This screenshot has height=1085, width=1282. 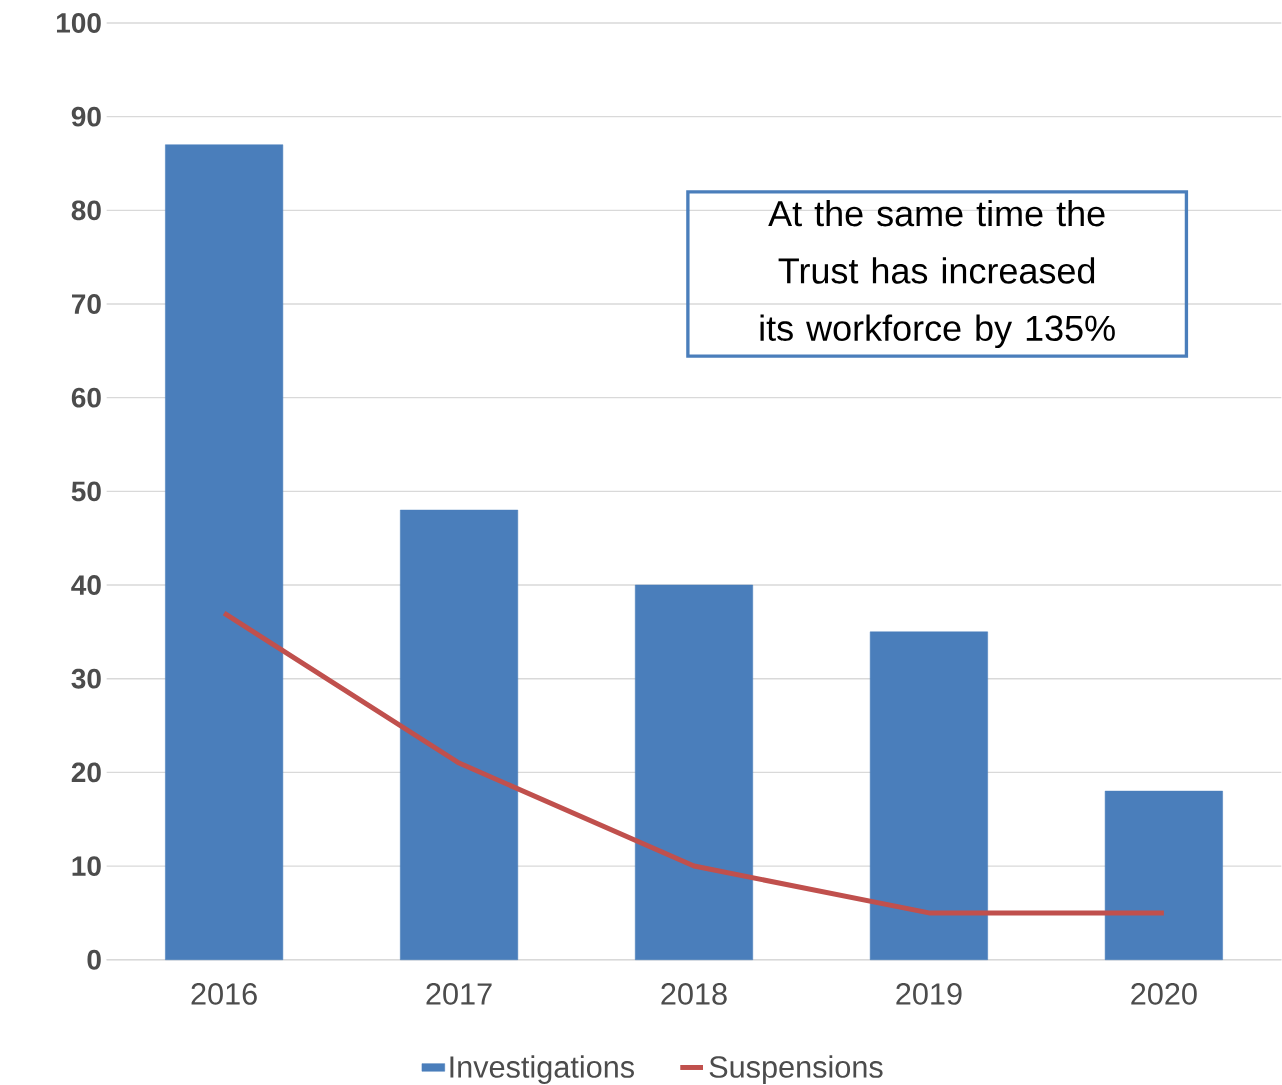 I want to click on y-tick-label: 80, so click(x=86, y=210).